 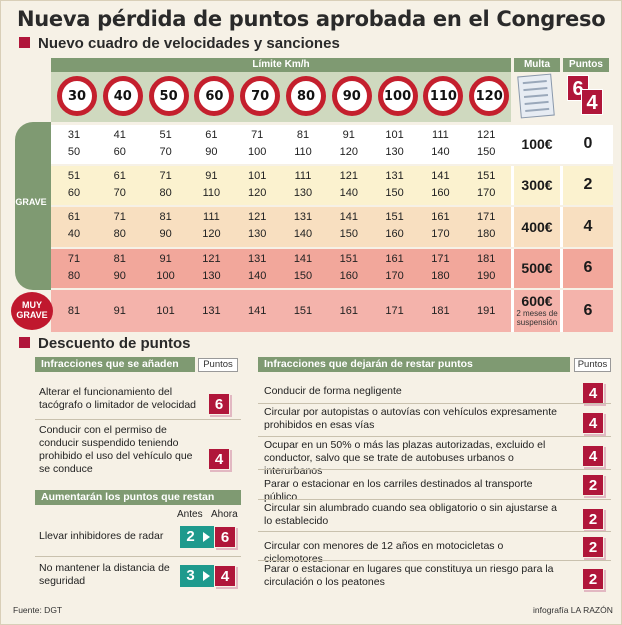 I want to click on speed-cell: 101 130, so click(x=395, y=144).